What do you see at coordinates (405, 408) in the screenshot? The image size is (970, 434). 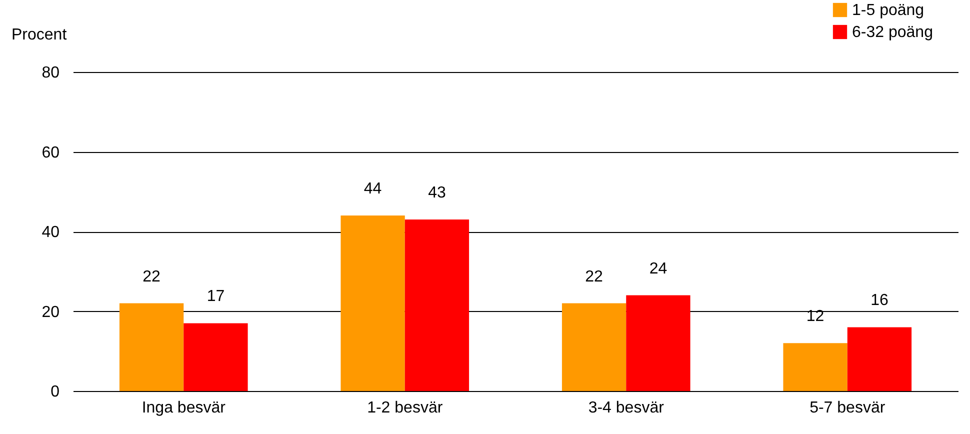 I see `x-tick-label: 1-2 besvär` at bounding box center [405, 408].